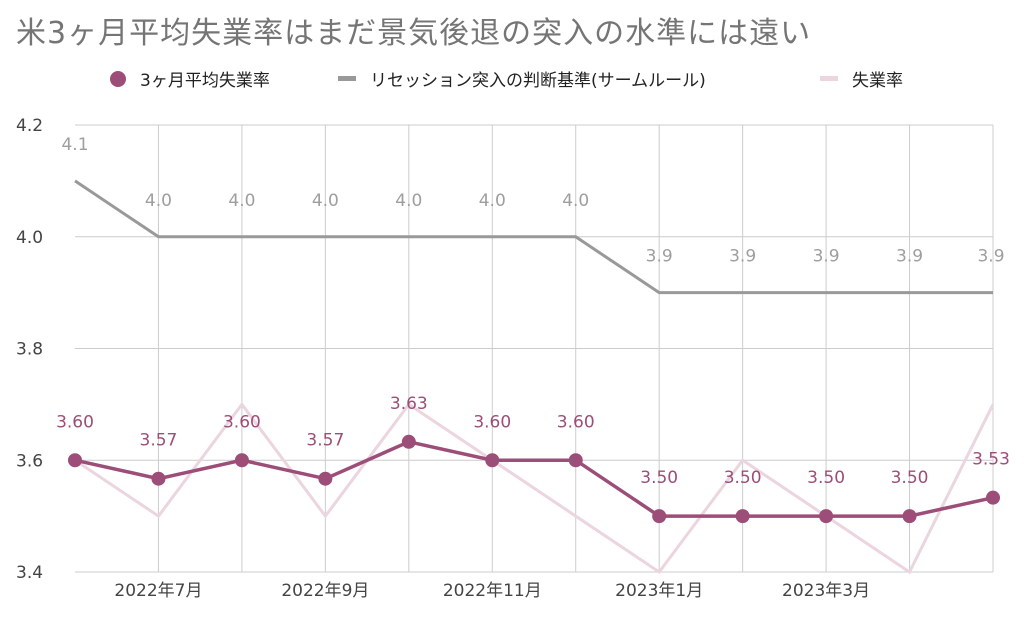 This screenshot has width=1024, height=626. What do you see at coordinates (29, 238) in the screenshot?
I see `y-tick-label: 4.0` at bounding box center [29, 238].